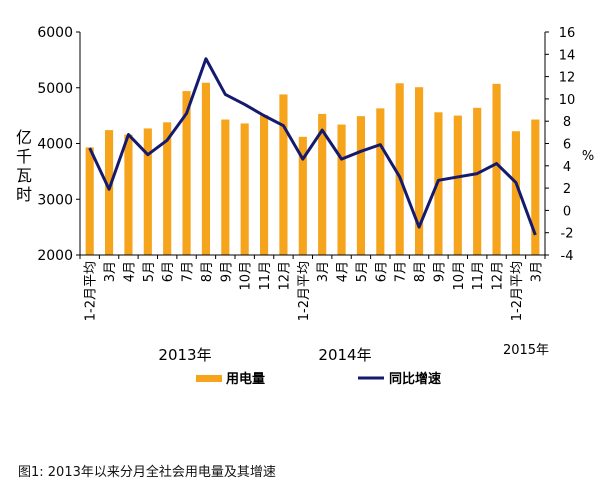 This screenshot has height=489, width=597. Describe the element at coordinates (24, 194) in the screenshot. I see `left-axis-title-char: 时` at that location.